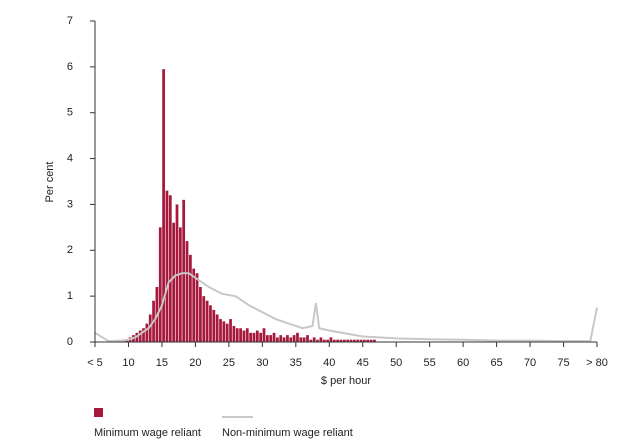 This screenshot has width=640, height=448. Describe the element at coordinates (496, 363) in the screenshot. I see `x-tick-label: 65` at that location.